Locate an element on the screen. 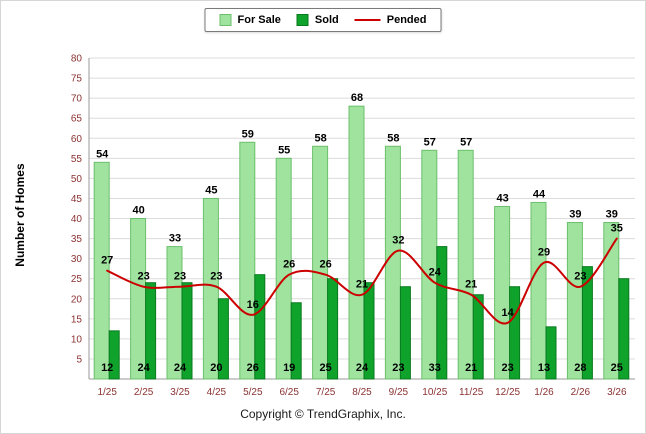  legend-label-pended: Pended is located at coordinates (406, 20).